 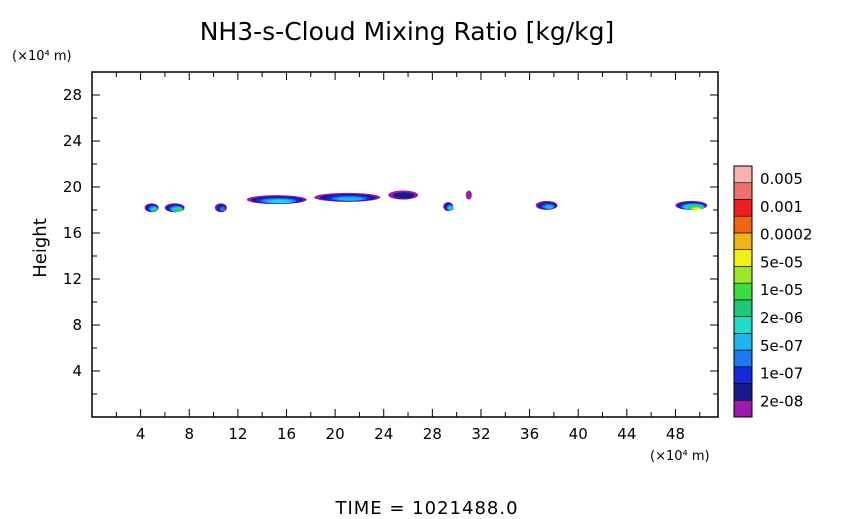 I want to click on x-tick-label: 16, so click(x=286, y=434).